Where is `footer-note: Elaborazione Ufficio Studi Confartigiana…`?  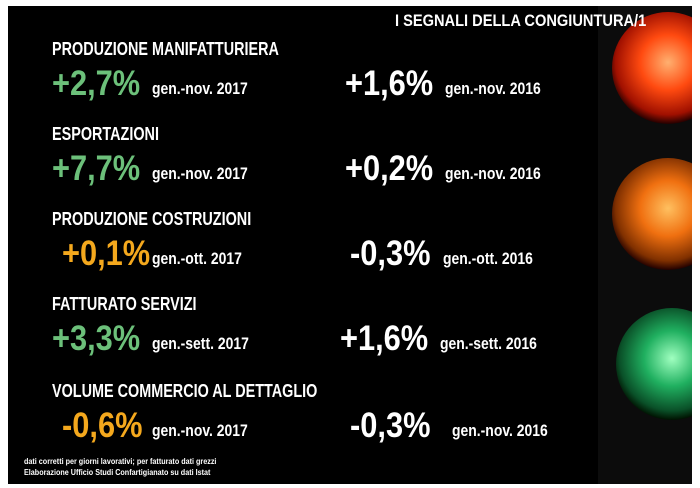 footer-note: Elaborazione Ufficio Studi Confartigiana… is located at coordinates (117, 472).